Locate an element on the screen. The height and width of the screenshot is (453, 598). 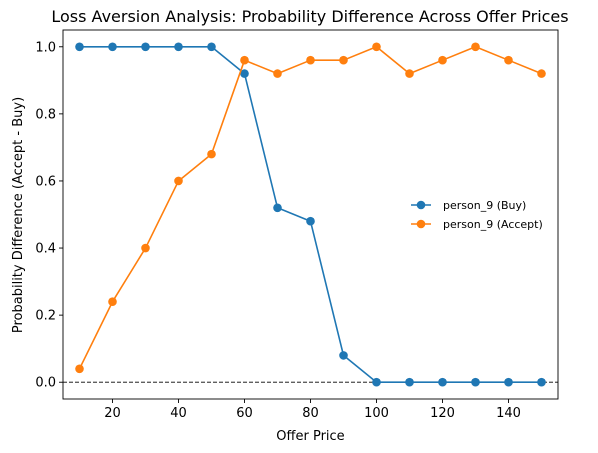
y-tick-label: 0.8 is located at coordinates (45, 114).